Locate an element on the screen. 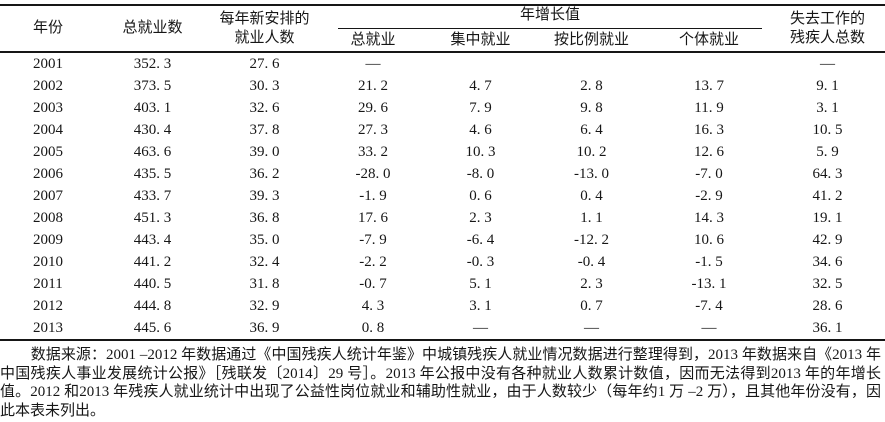 This screenshot has height=422, width=885. cell-growth-total: 21. 2 is located at coordinates (373, 85).